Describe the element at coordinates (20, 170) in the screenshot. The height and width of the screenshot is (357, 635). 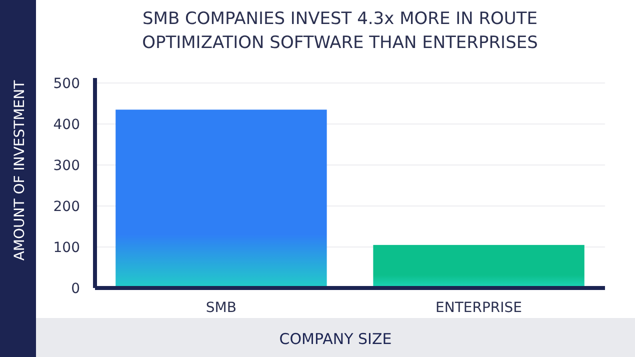
I see `y-axis-title: AMOUNT OF INVESTMENT` at that location.